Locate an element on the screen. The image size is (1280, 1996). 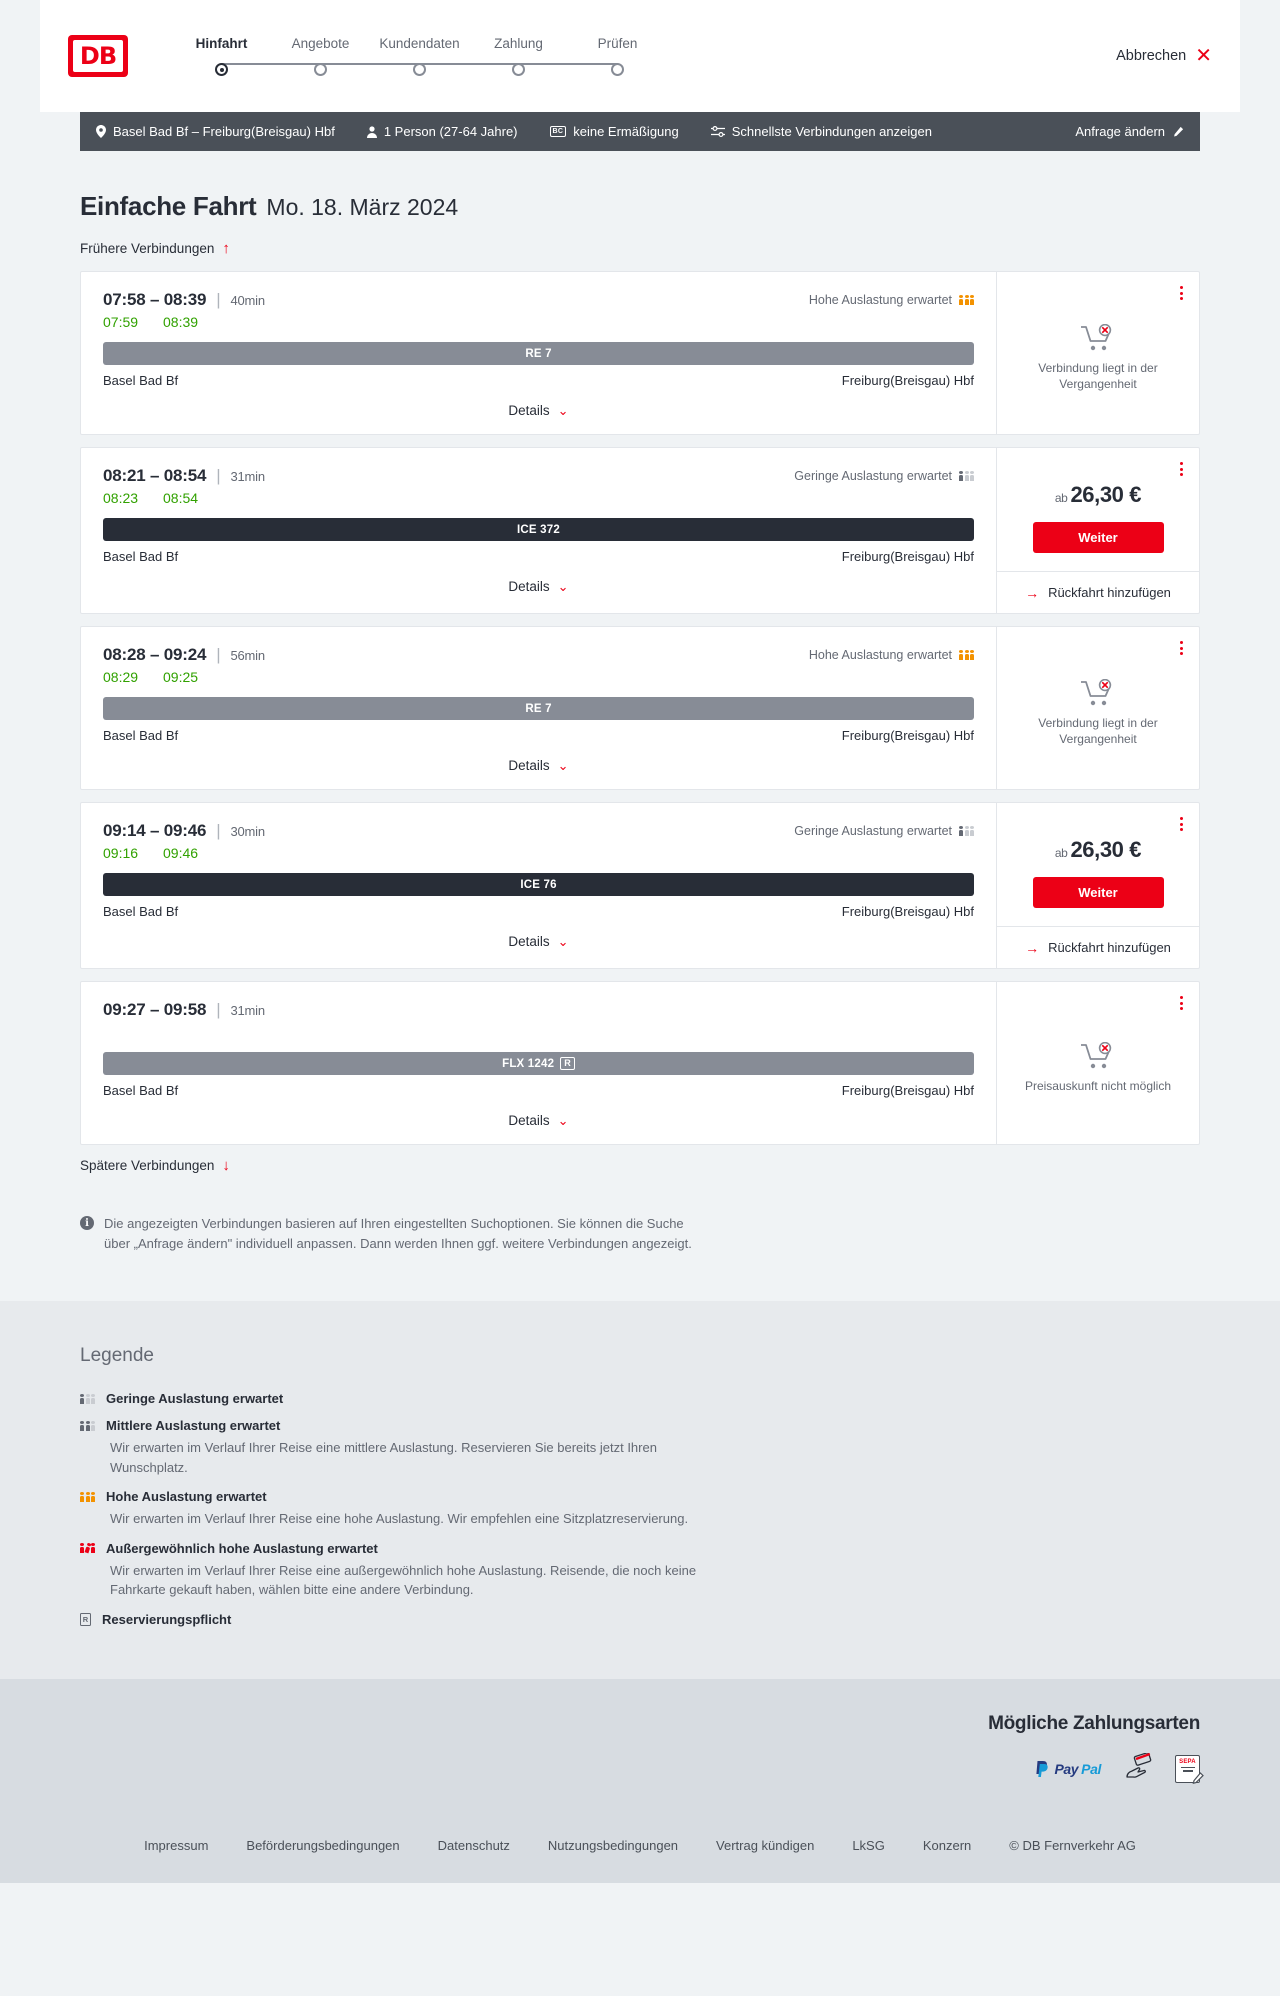
stepper-item-prüfen: Prüfen is located at coordinates (617, 56).